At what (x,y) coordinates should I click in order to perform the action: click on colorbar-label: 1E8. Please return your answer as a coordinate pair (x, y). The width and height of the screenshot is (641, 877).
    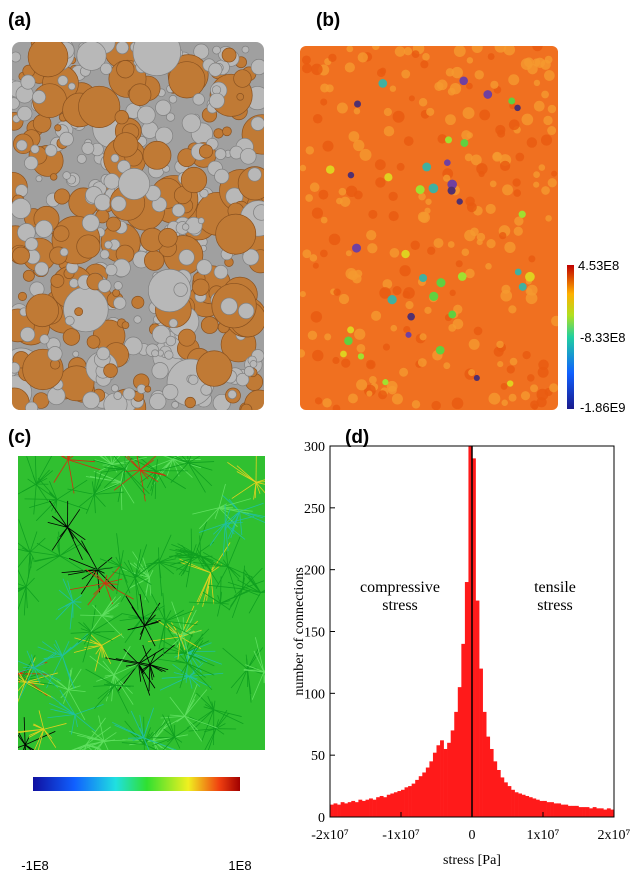
    Looking at the image, I should click on (239, 865).